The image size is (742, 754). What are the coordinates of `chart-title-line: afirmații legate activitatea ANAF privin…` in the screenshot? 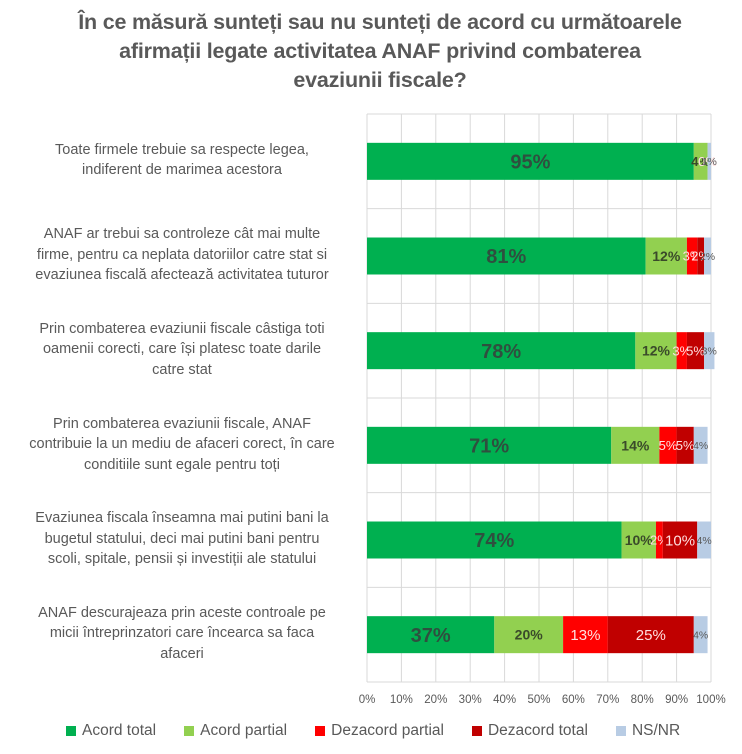 It's located at (380, 51).